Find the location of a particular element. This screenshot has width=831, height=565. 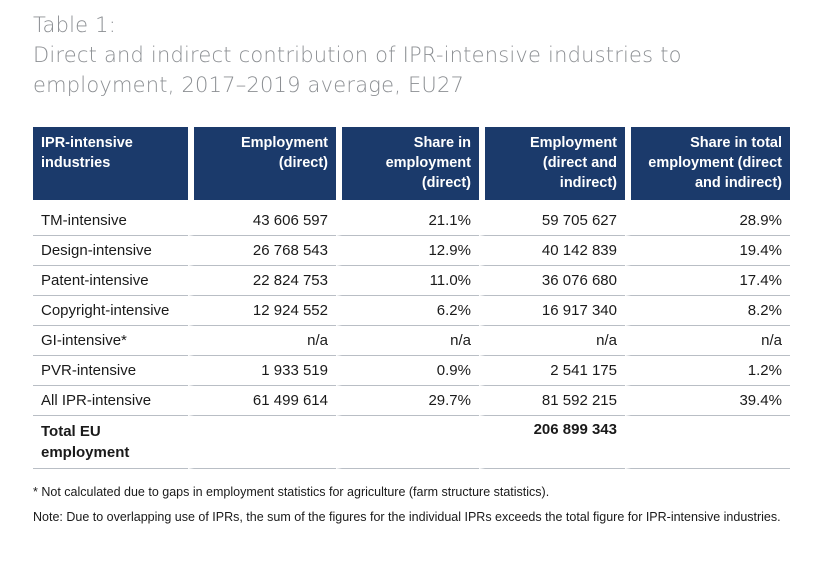

total-label-cell: Total EU employment is located at coordinates (110, 442).